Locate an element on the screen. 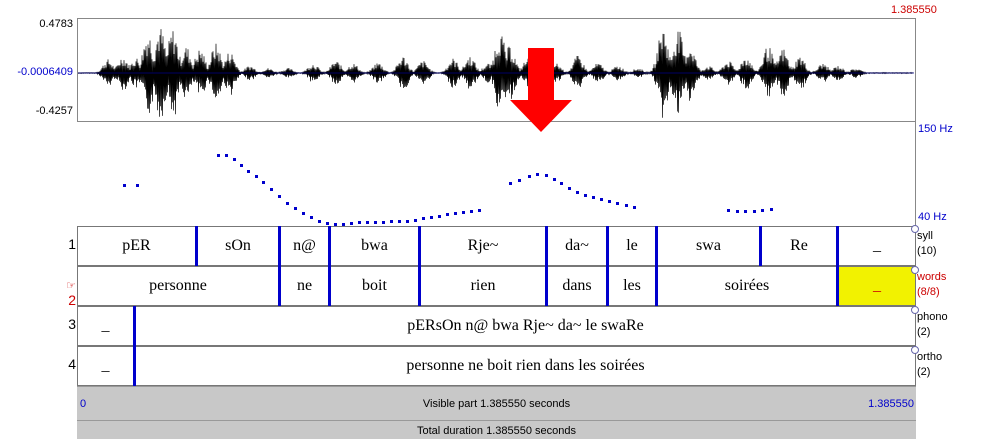 This screenshot has height=439, width=992. tier-cell: sOn is located at coordinates (238, 245).